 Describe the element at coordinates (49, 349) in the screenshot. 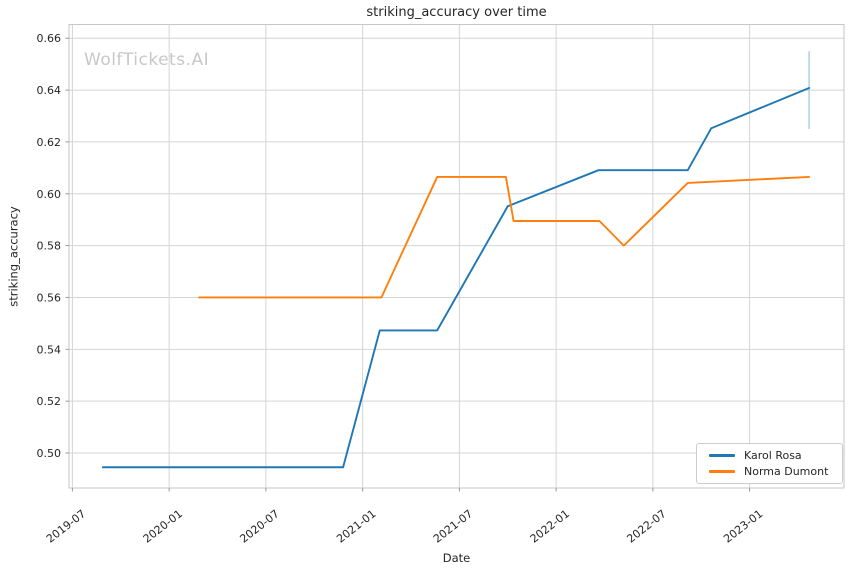

I see `y-tick-label: 0.54` at that location.